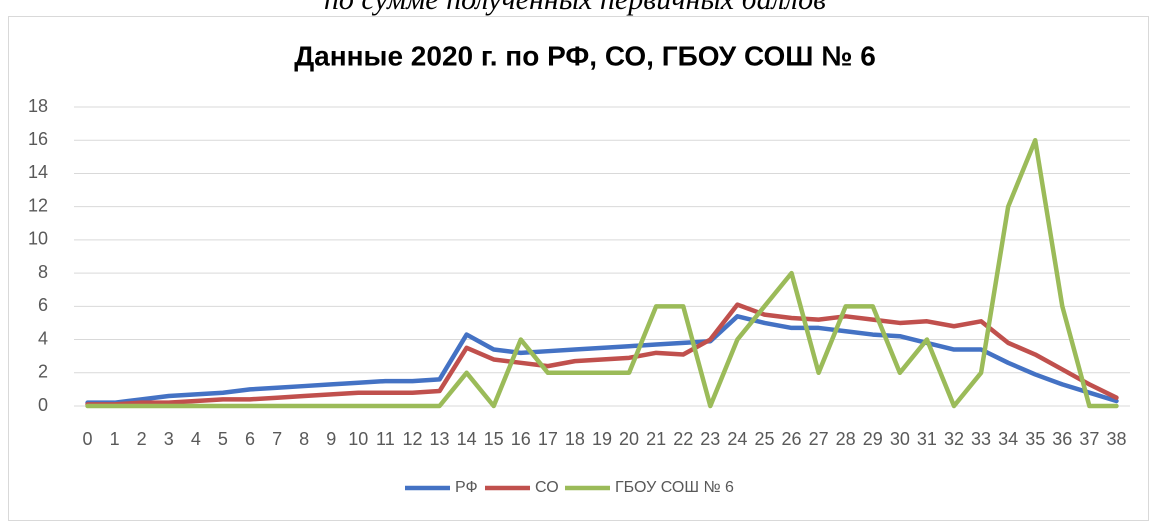 The width and height of the screenshot is (1150, 522). Describe the element at coordinates (385, 439) in the screenshot. I see `x-tick-label: 11` at that location.